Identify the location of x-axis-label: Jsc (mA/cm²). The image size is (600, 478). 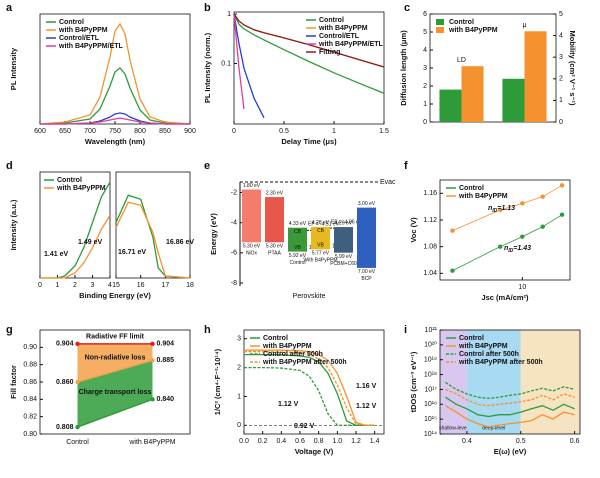
(505, 297).